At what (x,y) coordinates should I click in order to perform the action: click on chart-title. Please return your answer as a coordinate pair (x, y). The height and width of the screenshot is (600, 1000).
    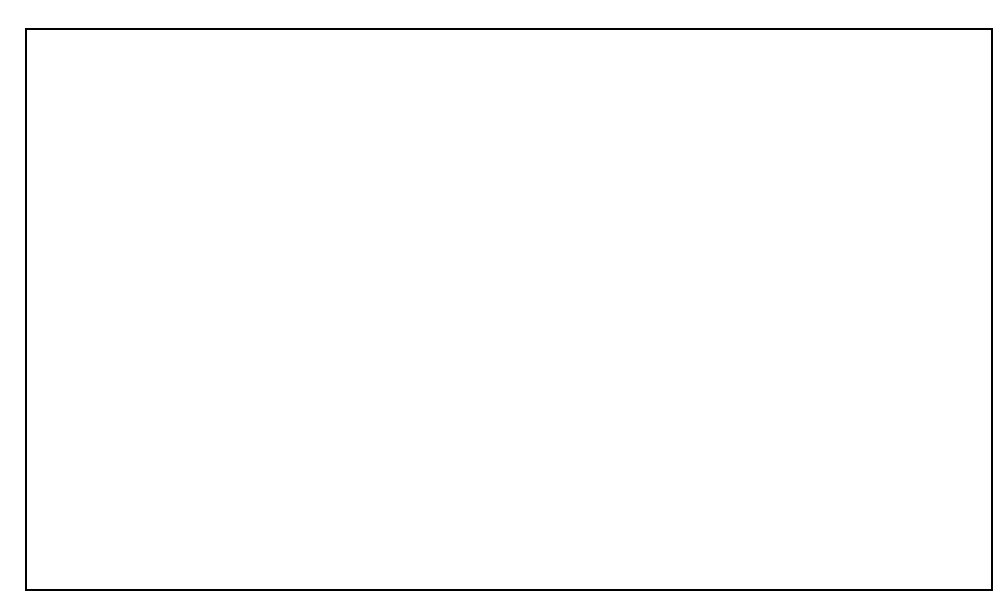
    Looking at the image, I should click on (509, 38).